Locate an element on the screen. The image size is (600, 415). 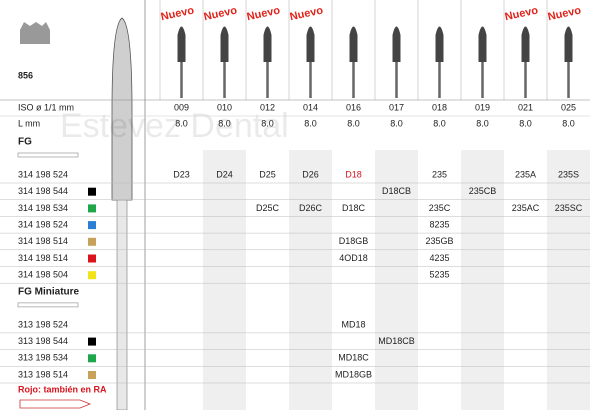
product-code: 313 198 534 is located at coordinates (43, 358).